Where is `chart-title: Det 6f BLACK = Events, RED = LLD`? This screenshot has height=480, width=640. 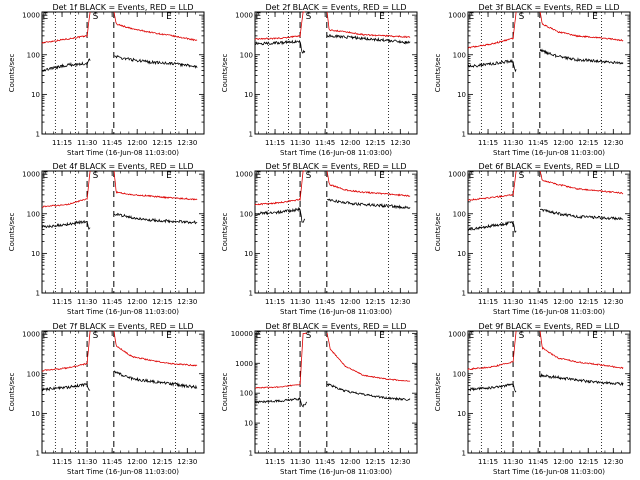 chart-title: Det 6f BLACK = Events, RED = LLD is located at coordinates (548, 166).